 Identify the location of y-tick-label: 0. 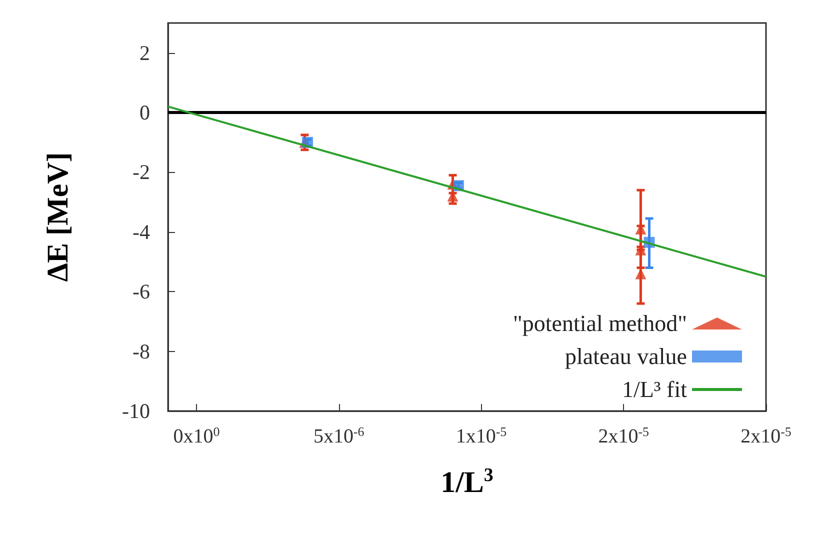
(145, 112).